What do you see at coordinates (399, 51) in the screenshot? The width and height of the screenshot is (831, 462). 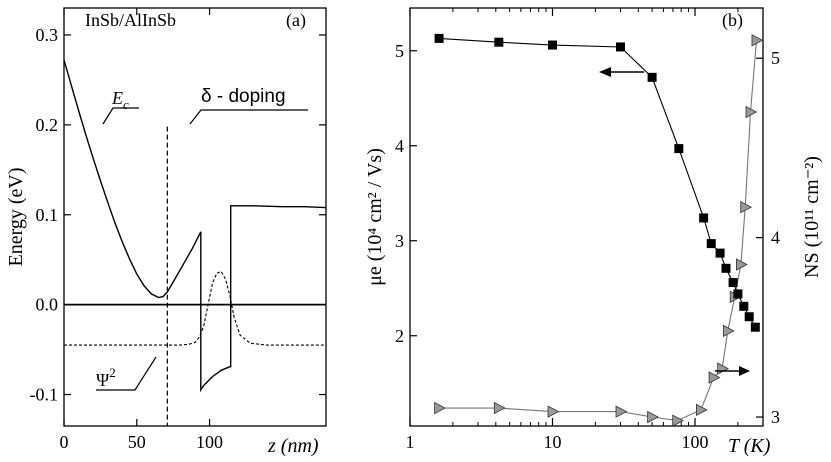 I see `panel-b-ytick-left-label: 5` at bounding box center [399, 51].